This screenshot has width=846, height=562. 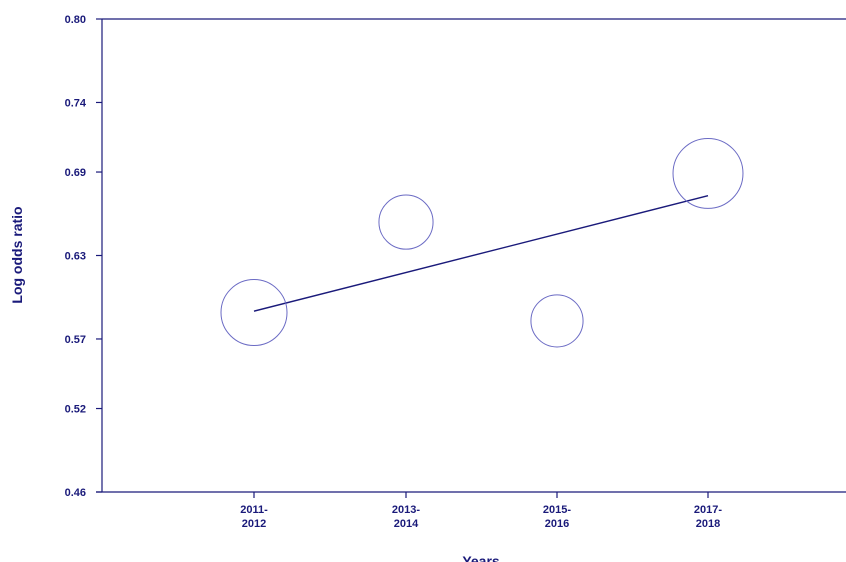 I want to click on x-tick-label: 2015-, so click(x=557, y=510).